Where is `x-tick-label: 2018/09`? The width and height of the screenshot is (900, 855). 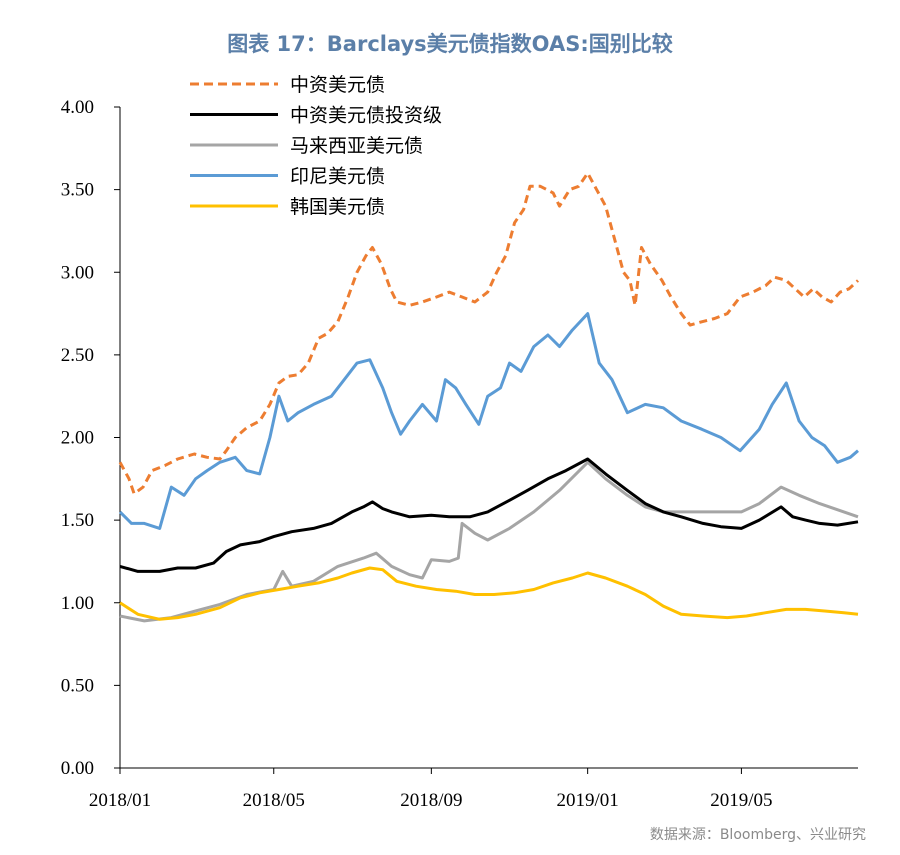
x-tick-label: 2018/09 is located at coordinates (431, 800).